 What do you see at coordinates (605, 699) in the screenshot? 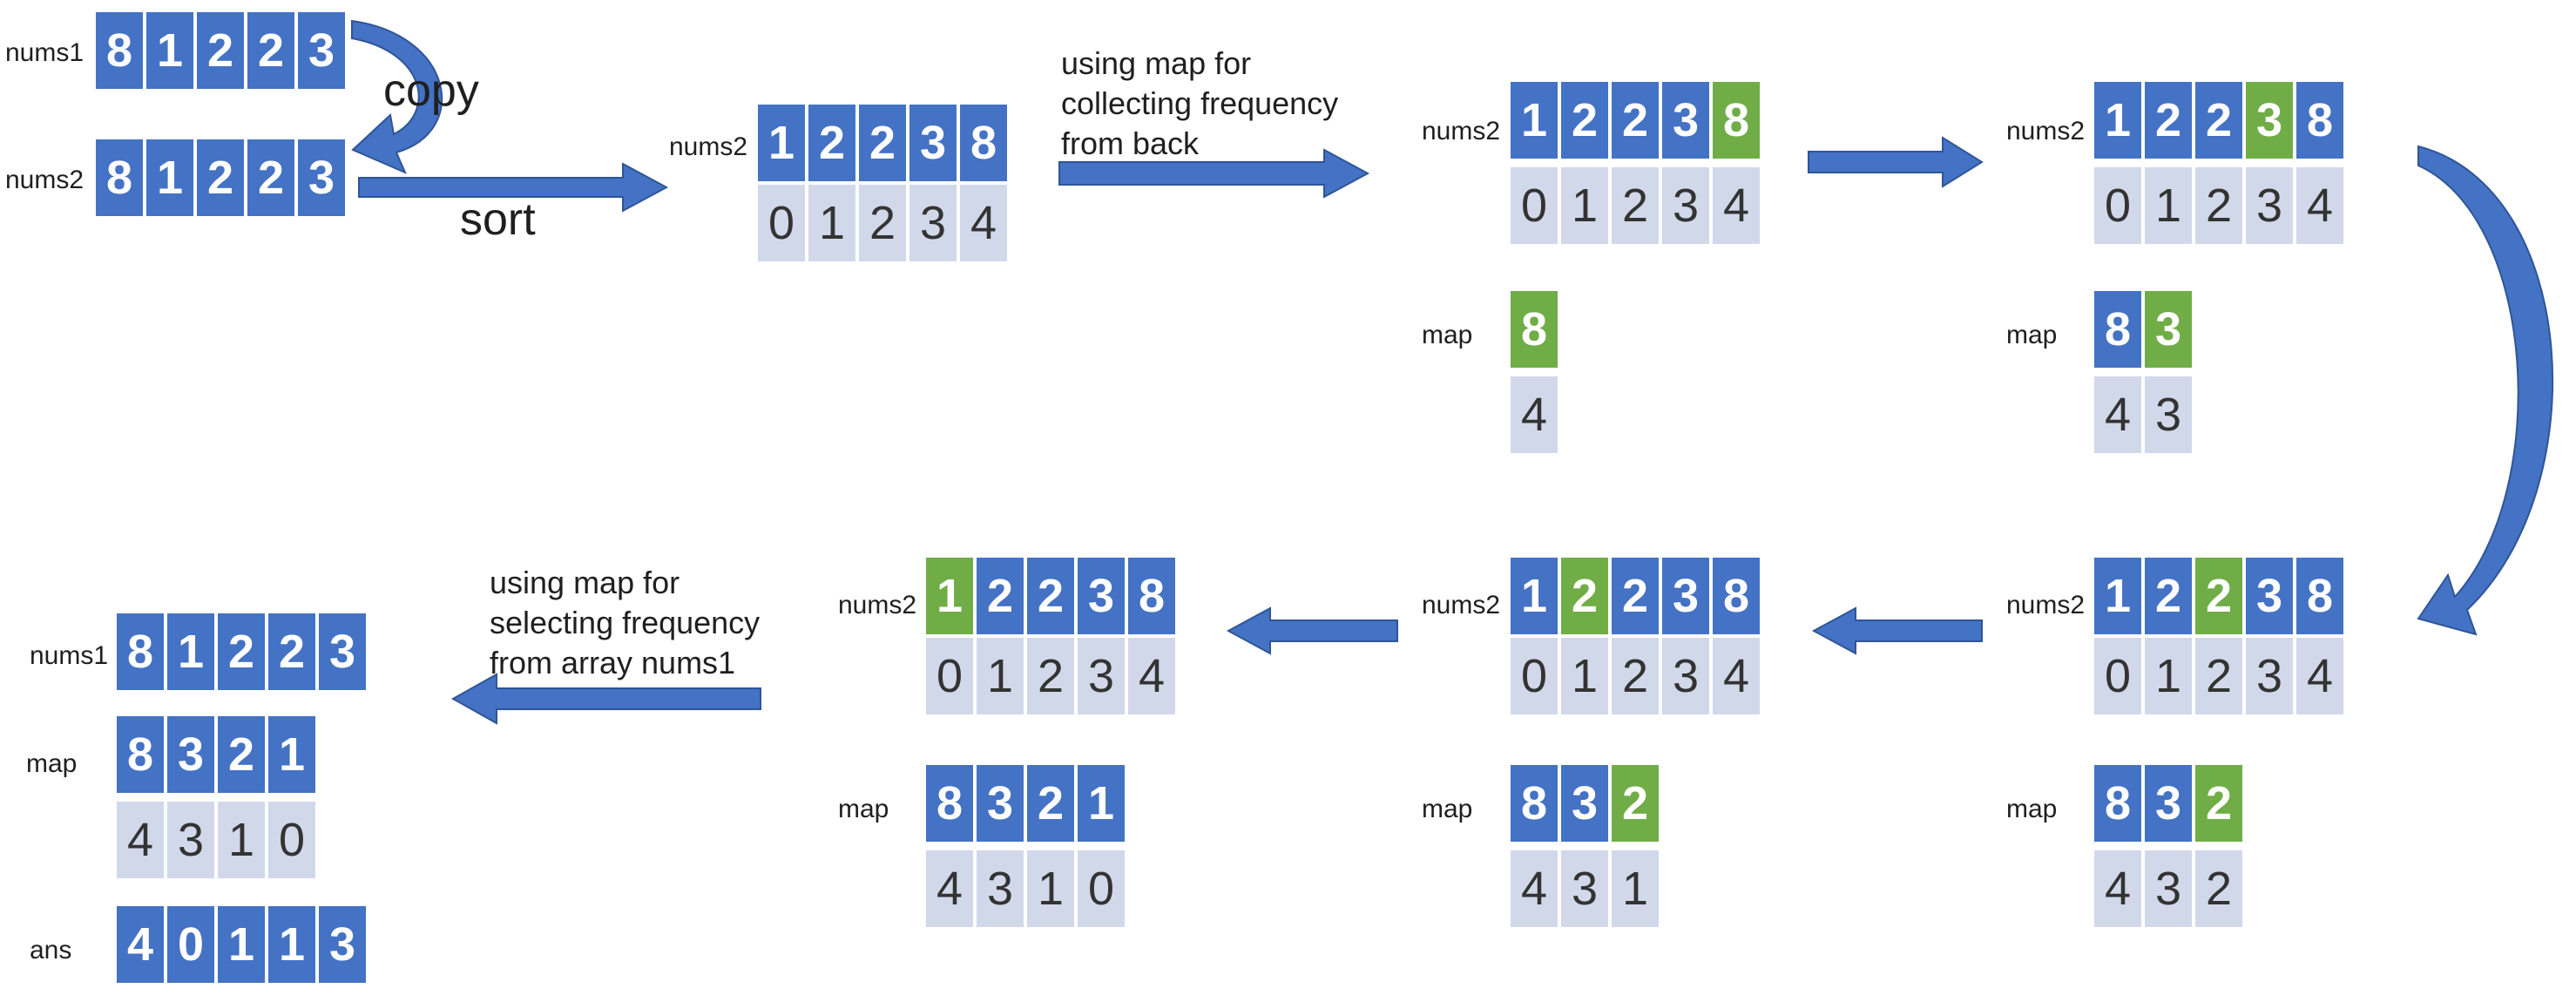
I see `select-arrow` at bounding box center [605, 699].